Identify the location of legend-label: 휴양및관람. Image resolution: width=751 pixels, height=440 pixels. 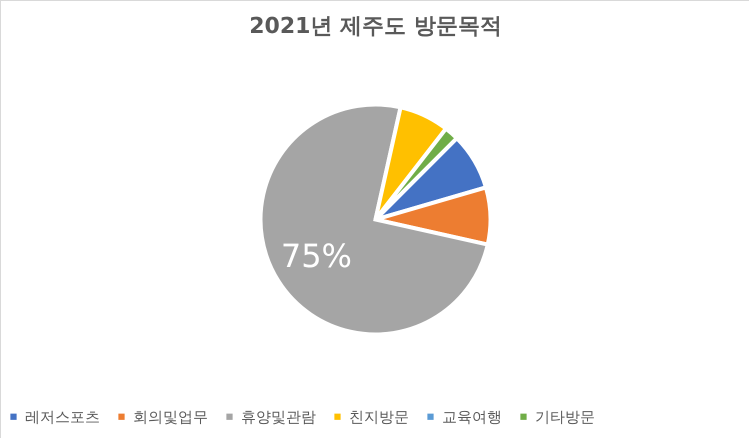
(278, 417).